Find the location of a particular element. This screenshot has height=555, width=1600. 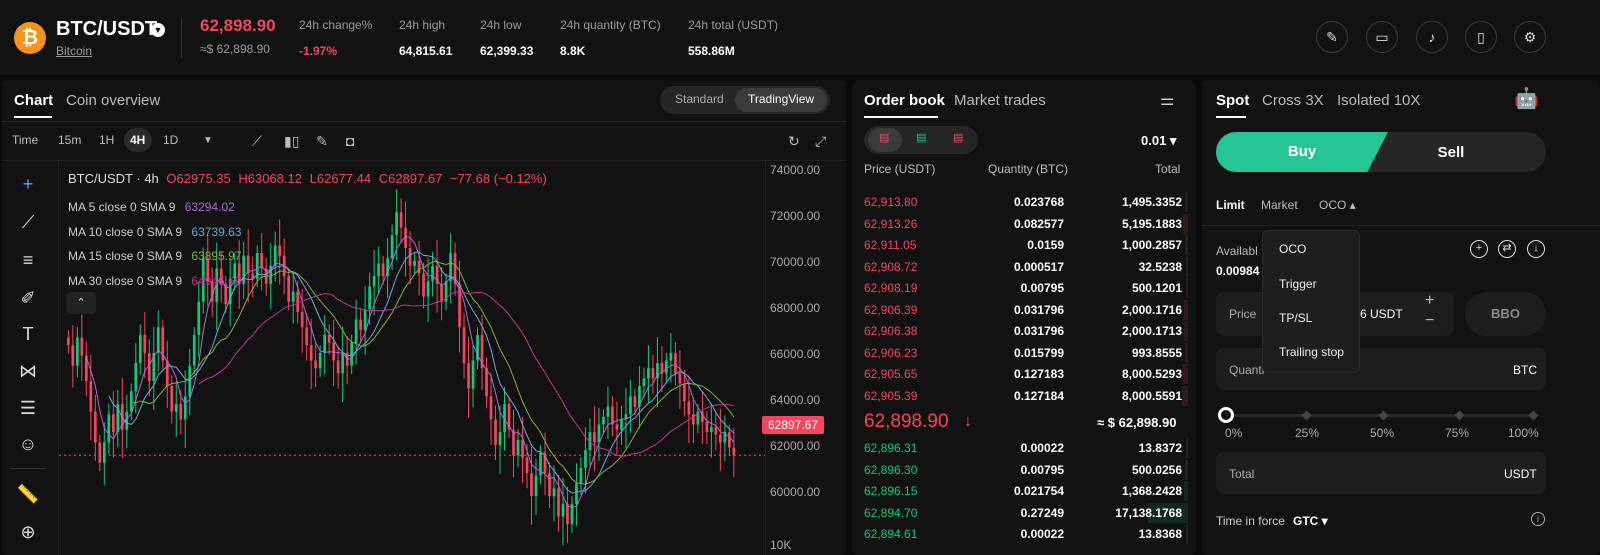

tab-cross-3x: Cross 3X is located at coordinates (1293, 100).